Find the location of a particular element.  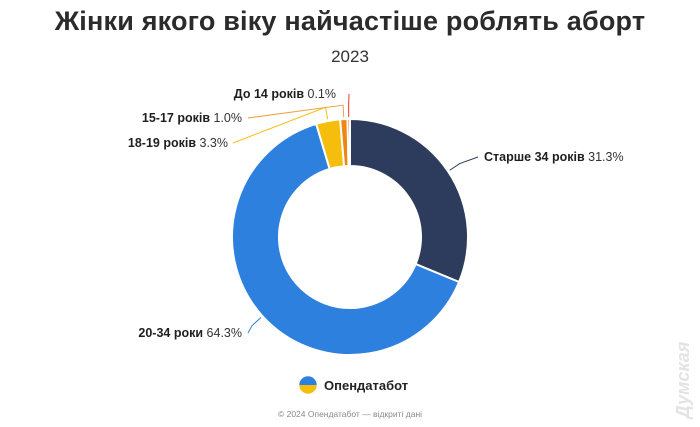

brand: Опендатабот is located at coordinates (353, 385).